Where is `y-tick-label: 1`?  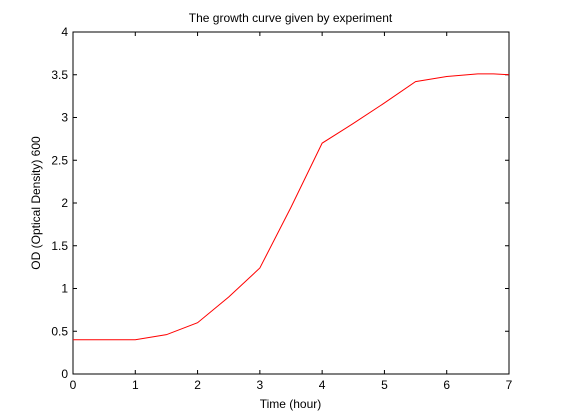
y-tick-label: 1 is located at coordinates (64, 289).